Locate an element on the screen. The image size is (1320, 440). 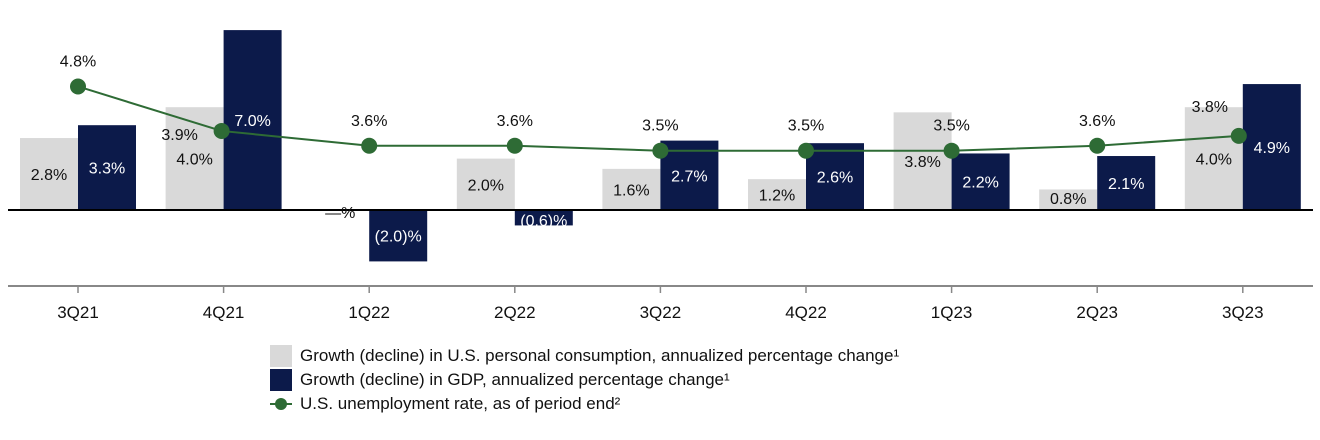
label-consumption-3Q21: 2.8% is located at coordinates (49, 175).